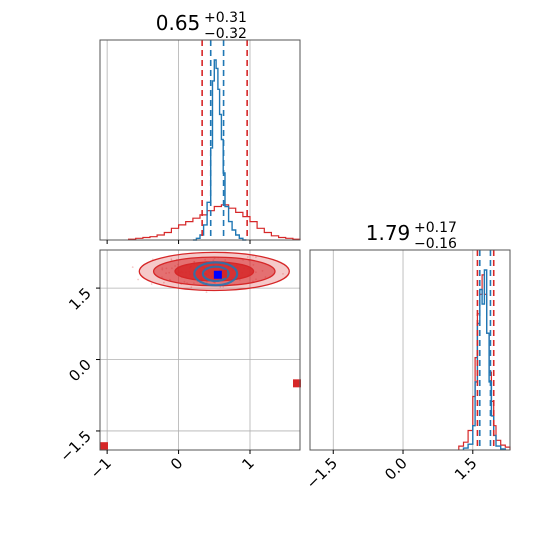 The image size is (550, 550). I want to click on red-histogram-line, so click(214, 222).